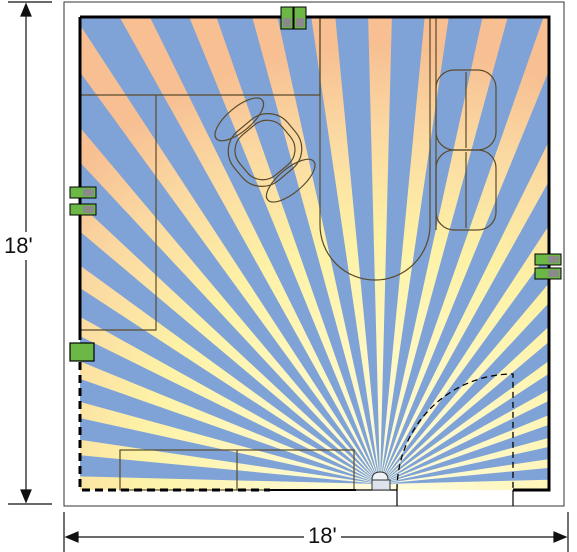  What do you see at coordinates (381, 481) in the screenshot?
I see `ceiling-spotlight-icon` at bounding box center [381, 481].